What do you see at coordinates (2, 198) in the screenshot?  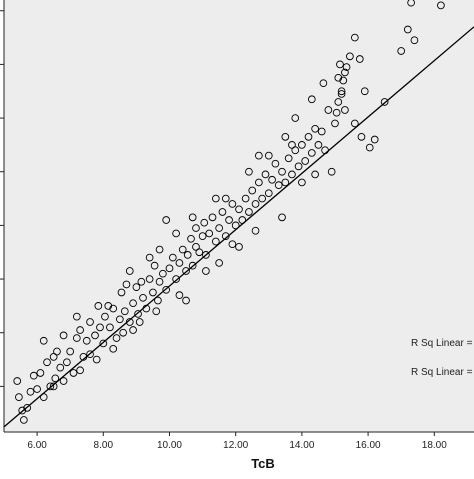 I see `y-ticks` at bounding box center [2, 198].